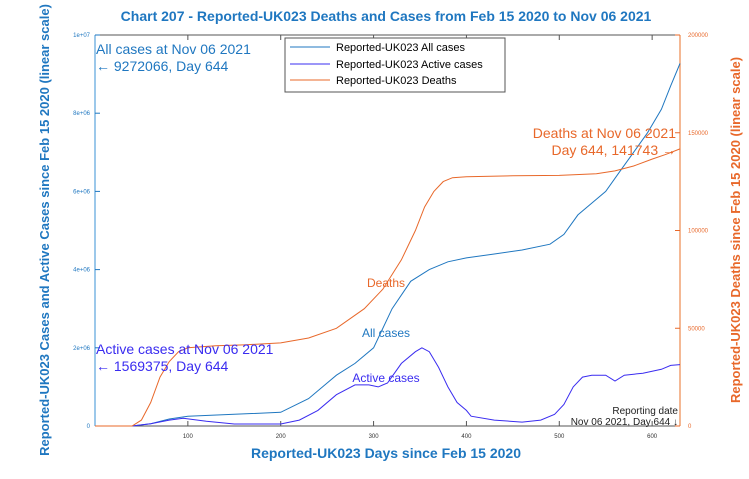 Image resolution: width=749 pixels, height=479 pixels. What do you see at coordinates (396, 81) in the screenshot?
I see `legend-deaths: Reported-UK023 Deaths` at bounding box center [396, 81].